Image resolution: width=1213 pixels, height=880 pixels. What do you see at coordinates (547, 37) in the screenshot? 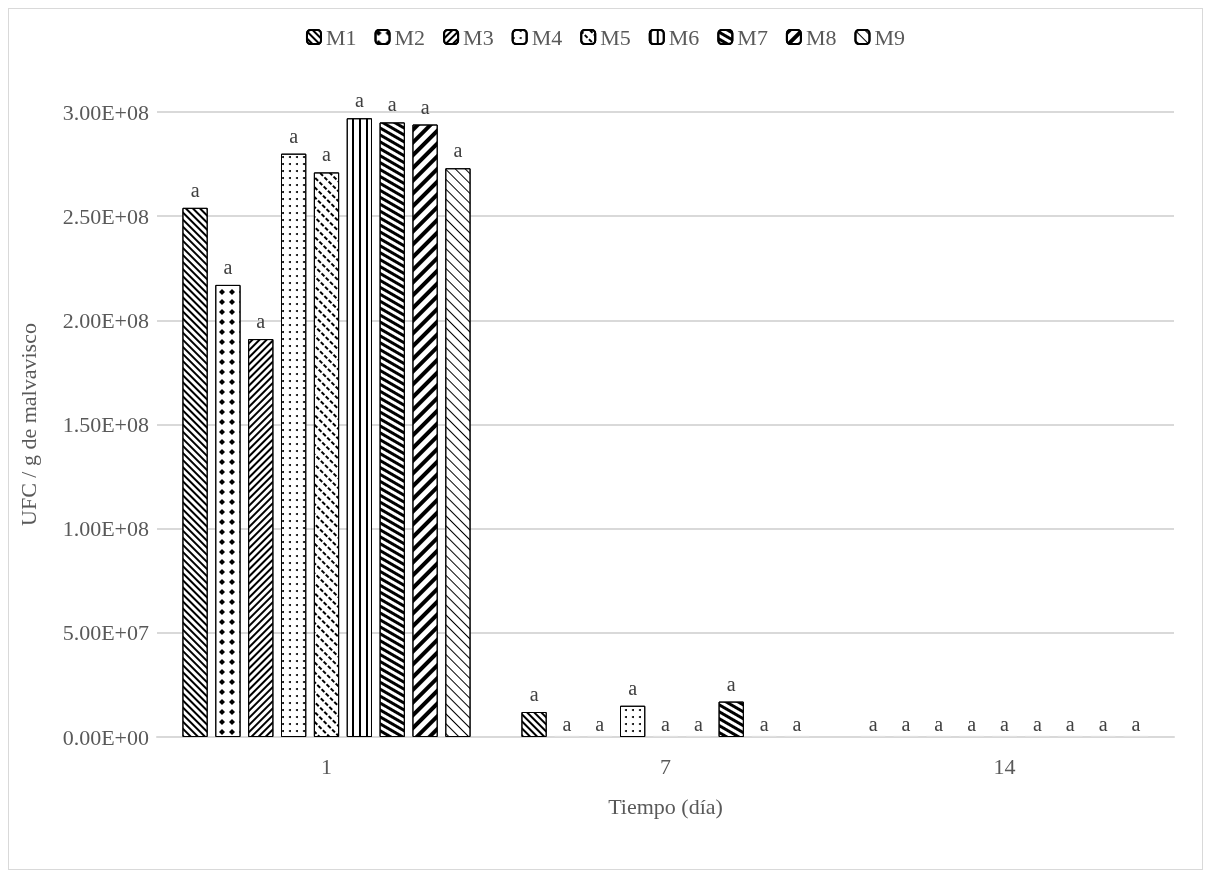
I see `legend-label: M4` at bounding box center [547, 37].